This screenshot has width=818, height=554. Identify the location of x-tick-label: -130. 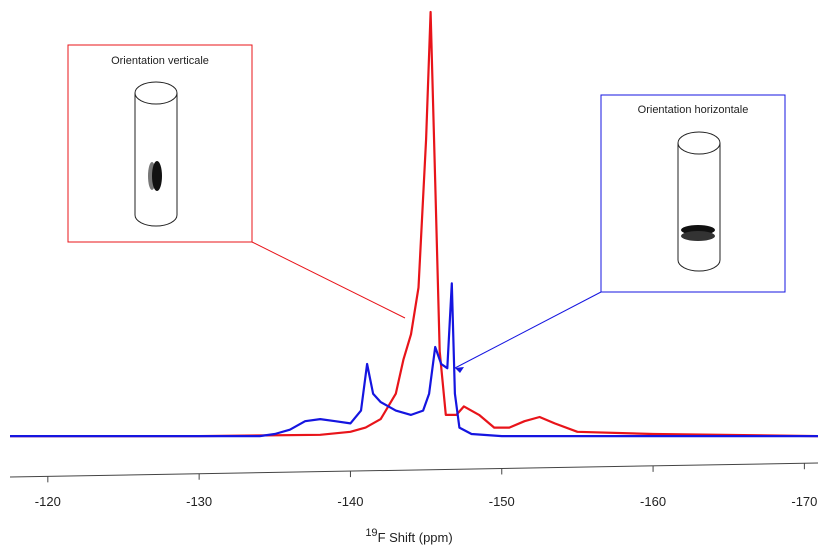
(199, 501).